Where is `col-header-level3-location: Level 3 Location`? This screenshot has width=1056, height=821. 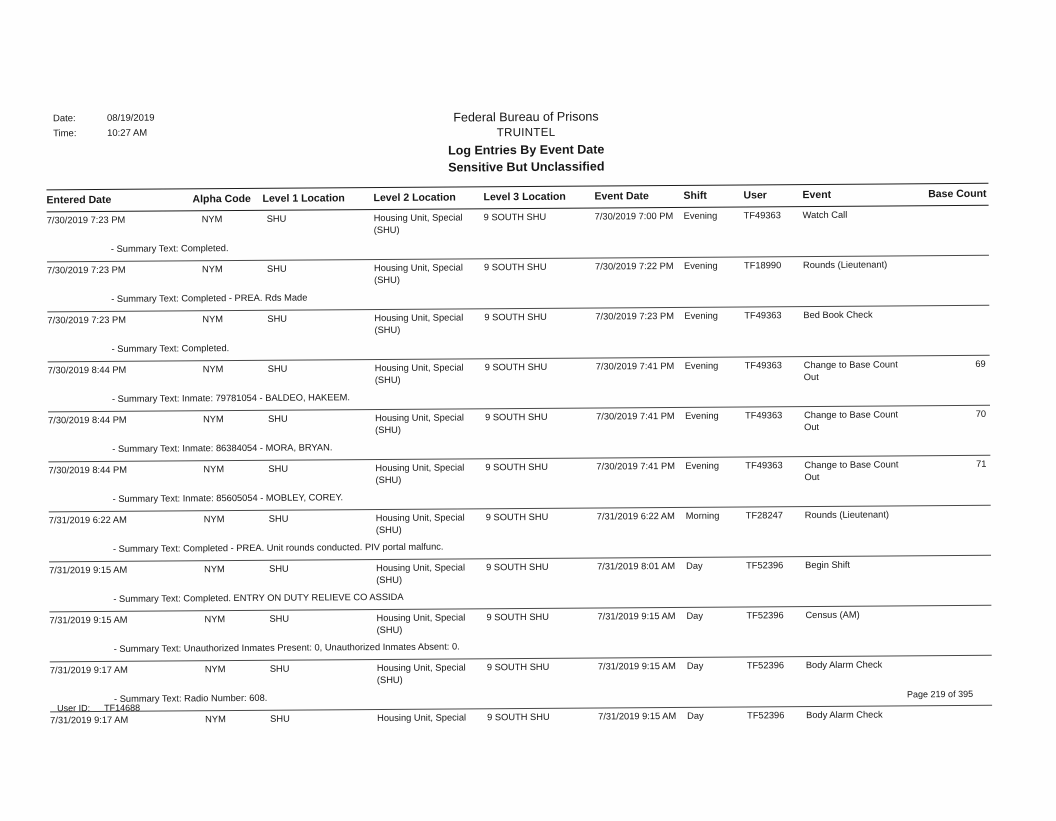 col-header-level3-location: Level 3 Location is located at coordinates (524, 197).